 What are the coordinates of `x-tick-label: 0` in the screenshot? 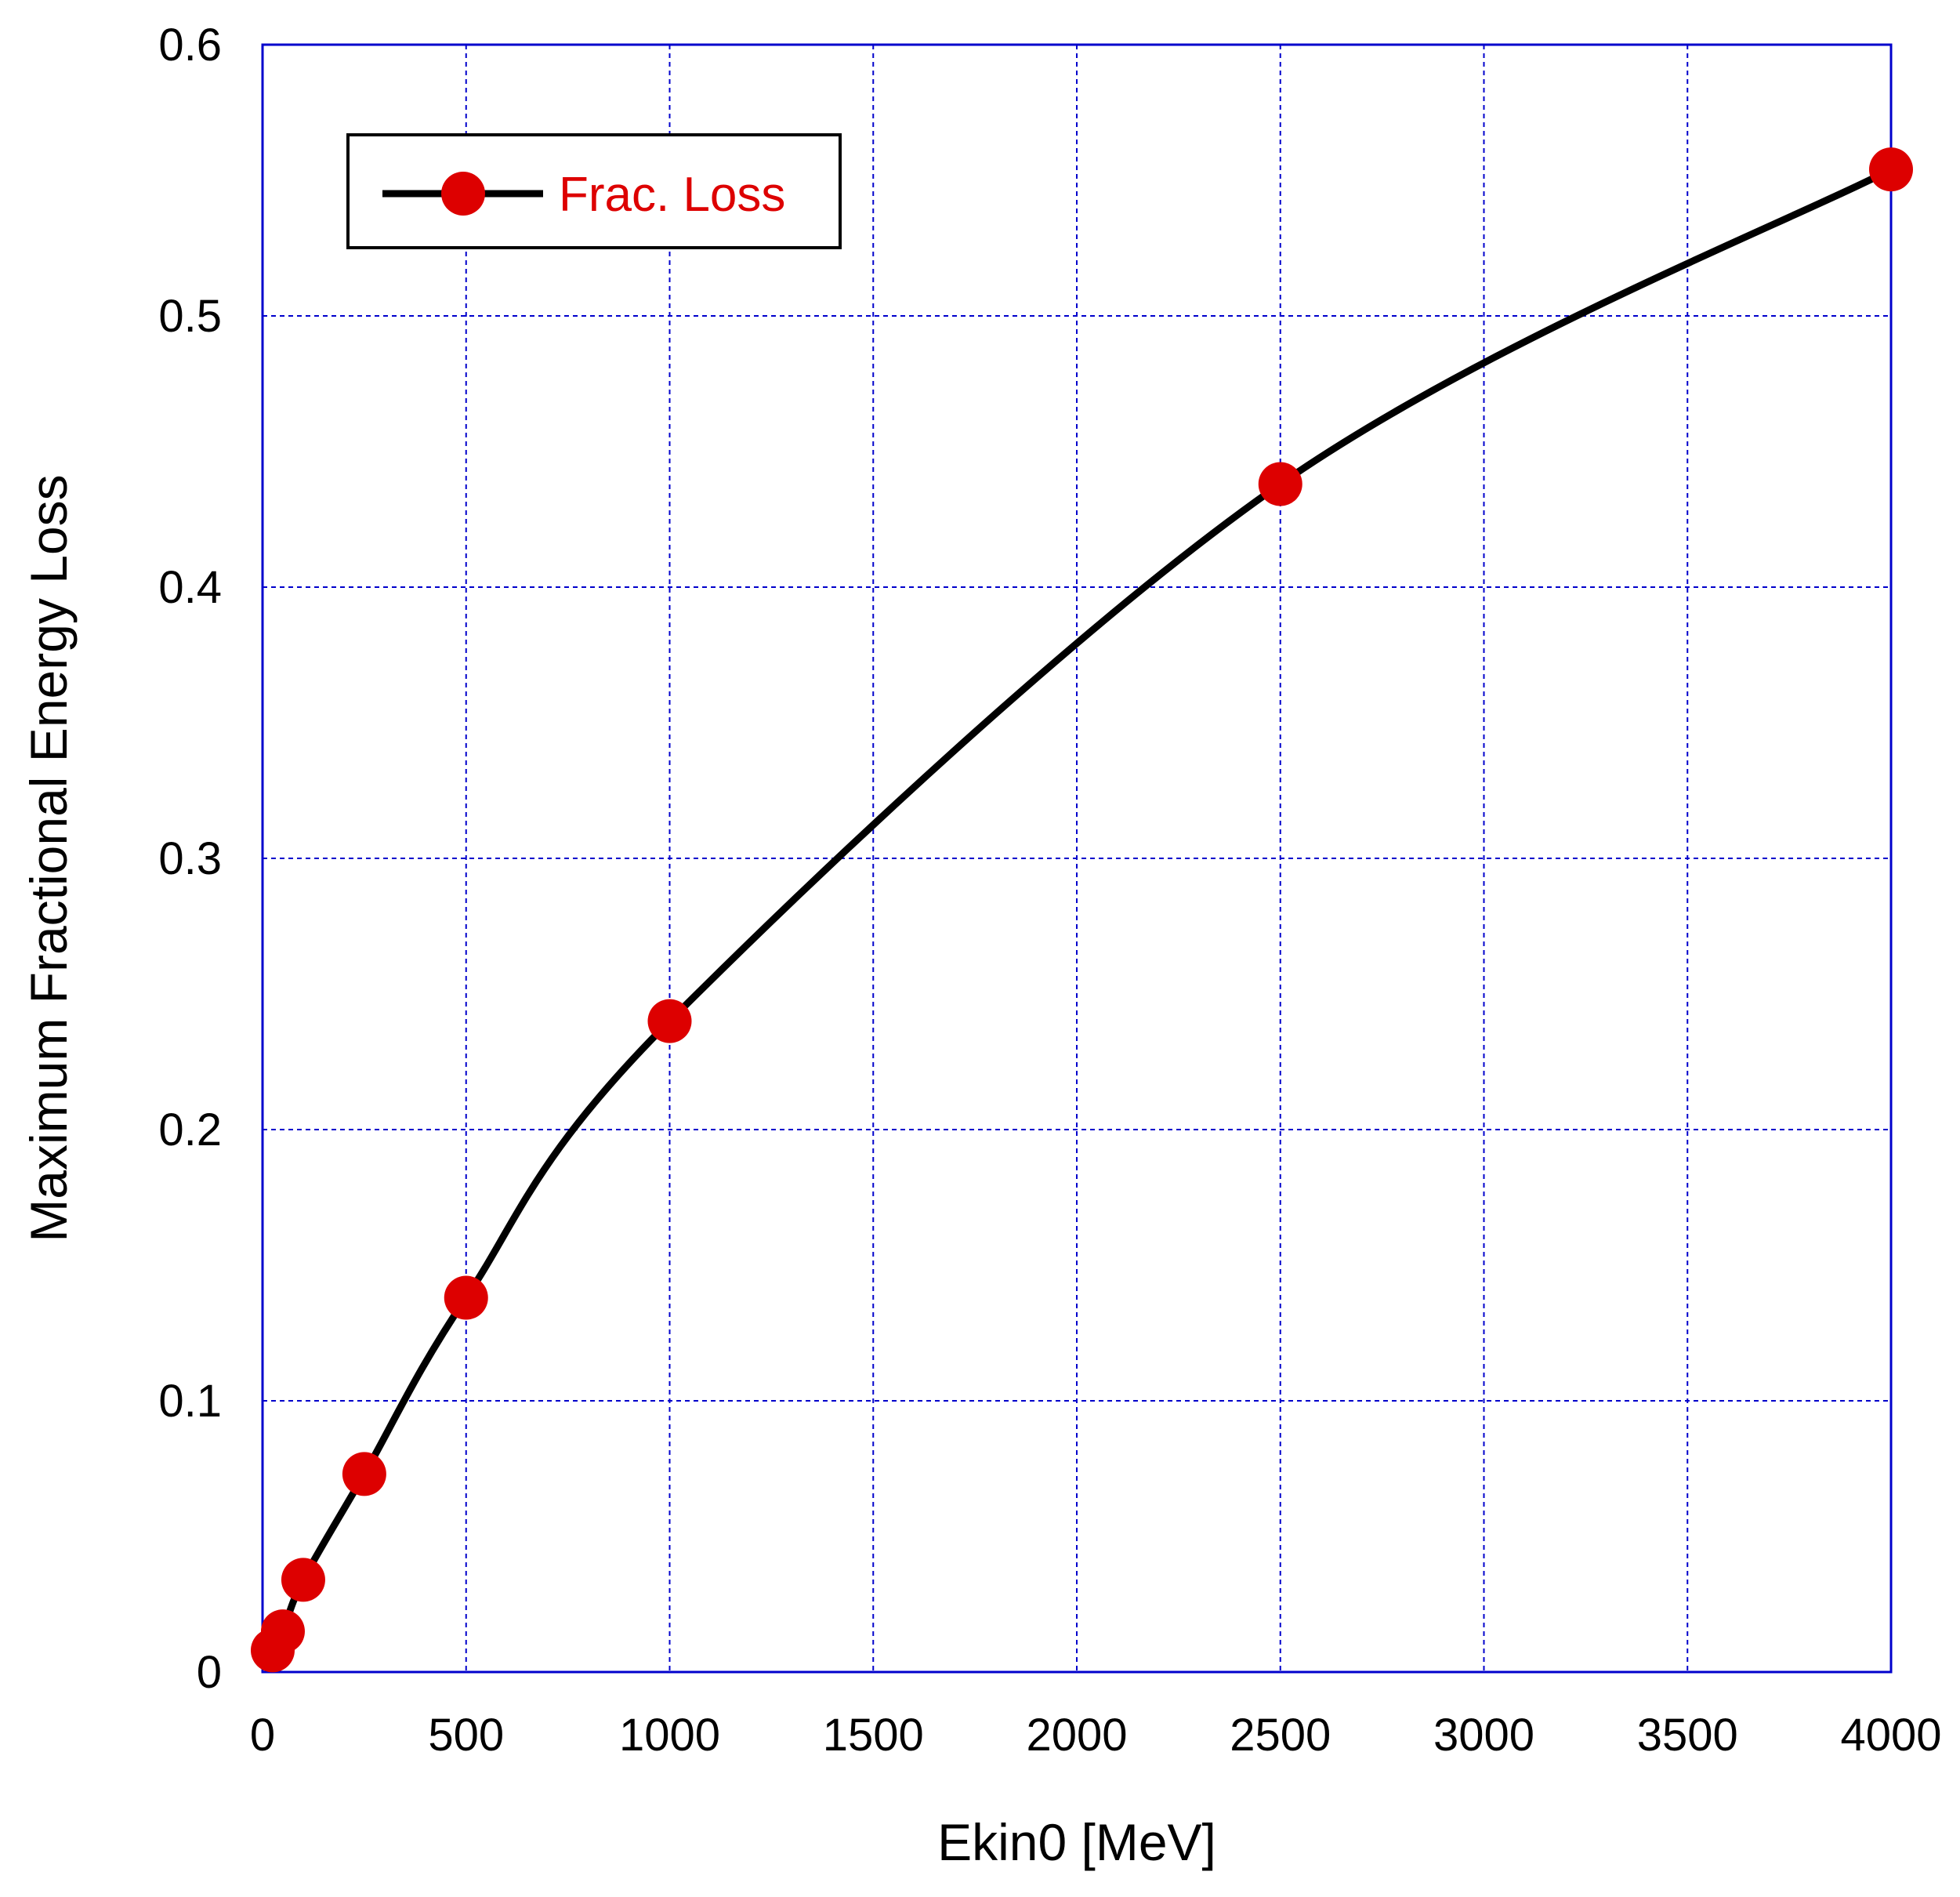 It's located at (262, 1735).